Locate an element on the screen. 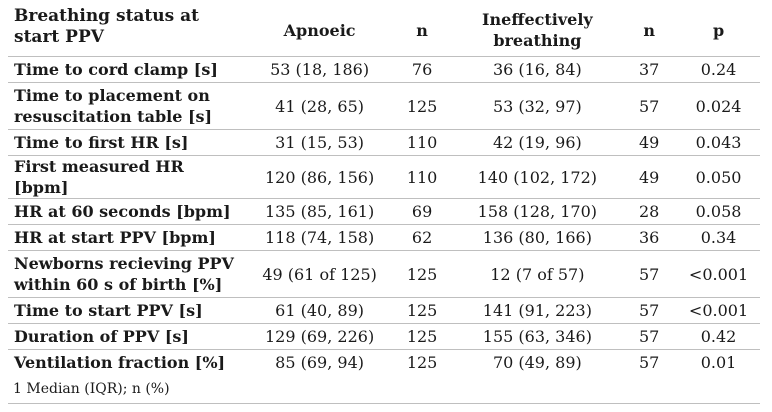 This screenshot has width=772, height=412. header-n-apnoeic: n is located at coordinates (422, 30).